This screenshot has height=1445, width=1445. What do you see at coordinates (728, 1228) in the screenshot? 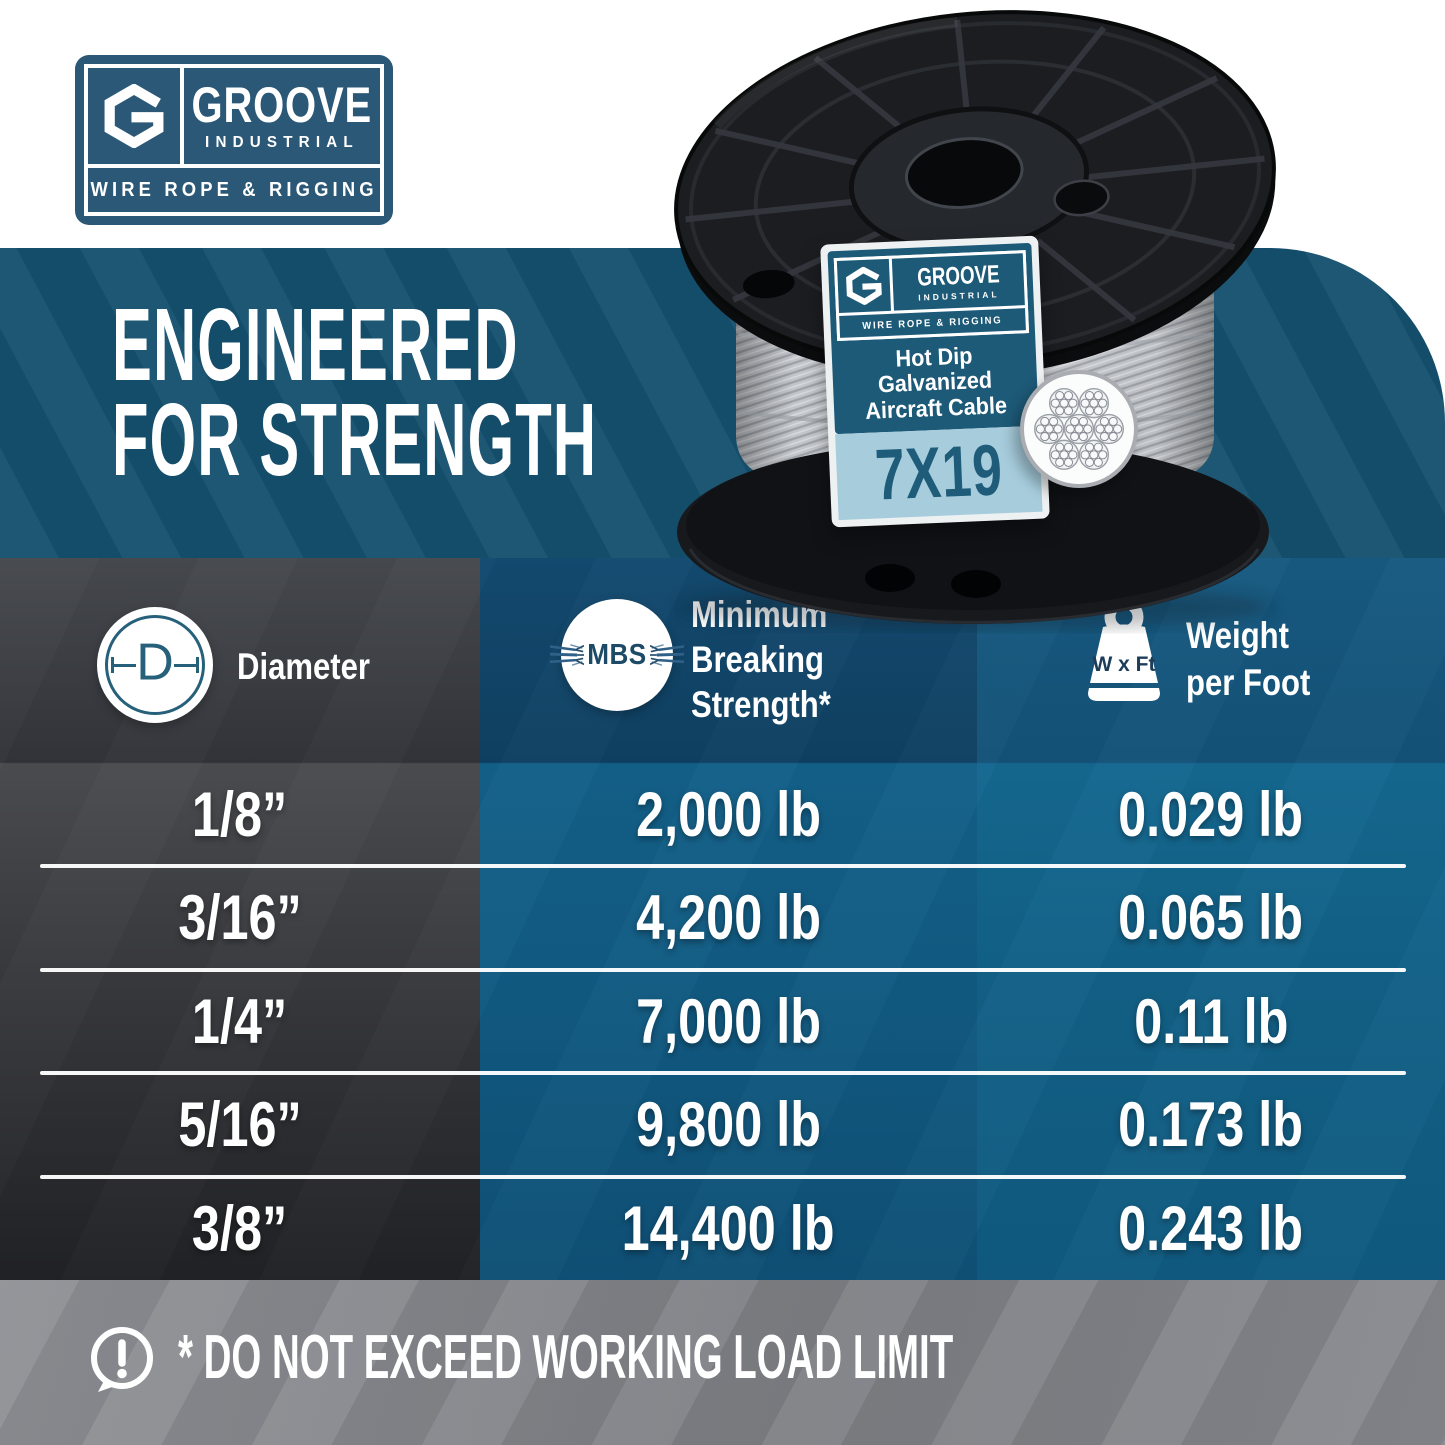
I see `mbs-cell: 14,400 lb` at bounding box center [728, 1228].